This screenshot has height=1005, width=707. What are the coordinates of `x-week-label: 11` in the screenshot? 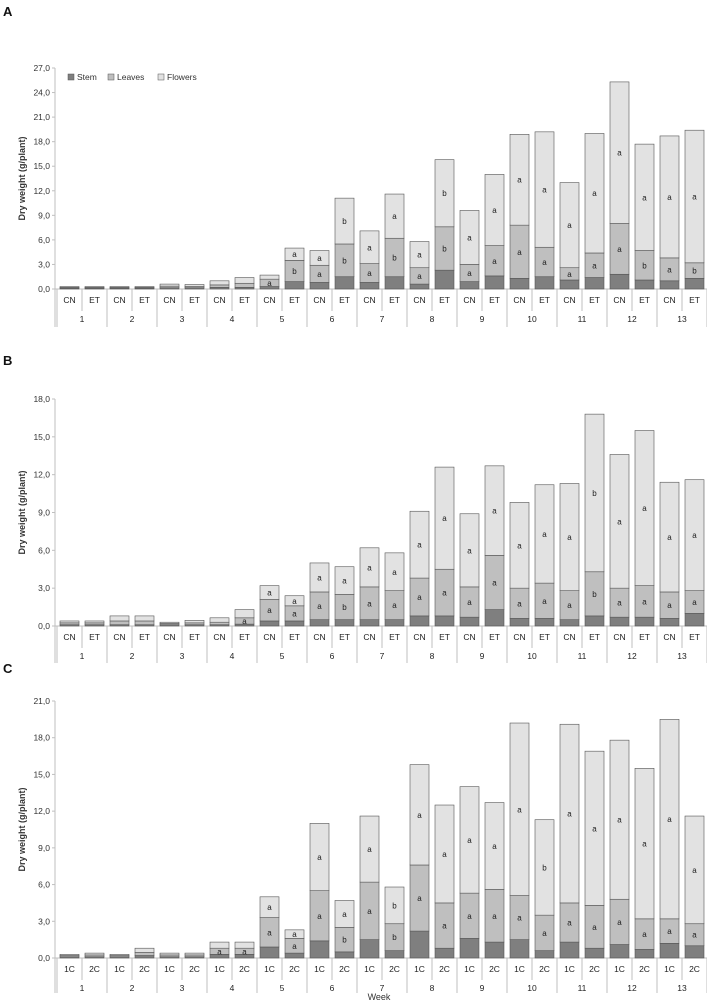 It's located at (582, 988).